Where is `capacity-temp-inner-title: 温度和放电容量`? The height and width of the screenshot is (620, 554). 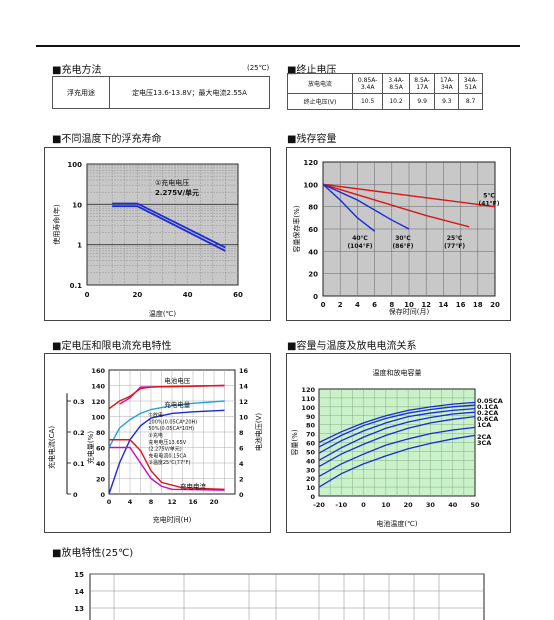
capacity-temp-inner-title: 温度和放电容量 is located at coordinates (397, 372).